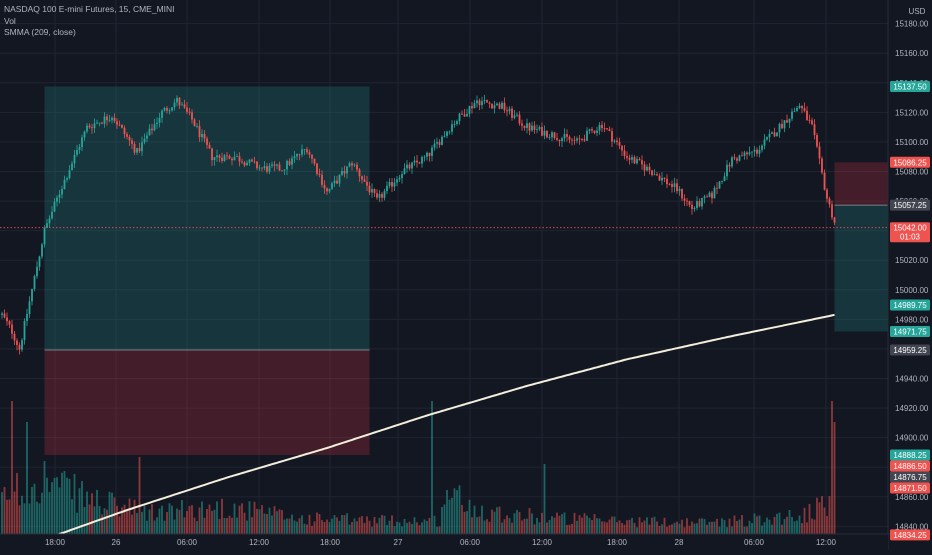 This screenshot has height=555, width=932. What do you see at coordinates (398, 542) in the screenshot?
I see `x-tick-label: 27` at bounding box center [398, 542].